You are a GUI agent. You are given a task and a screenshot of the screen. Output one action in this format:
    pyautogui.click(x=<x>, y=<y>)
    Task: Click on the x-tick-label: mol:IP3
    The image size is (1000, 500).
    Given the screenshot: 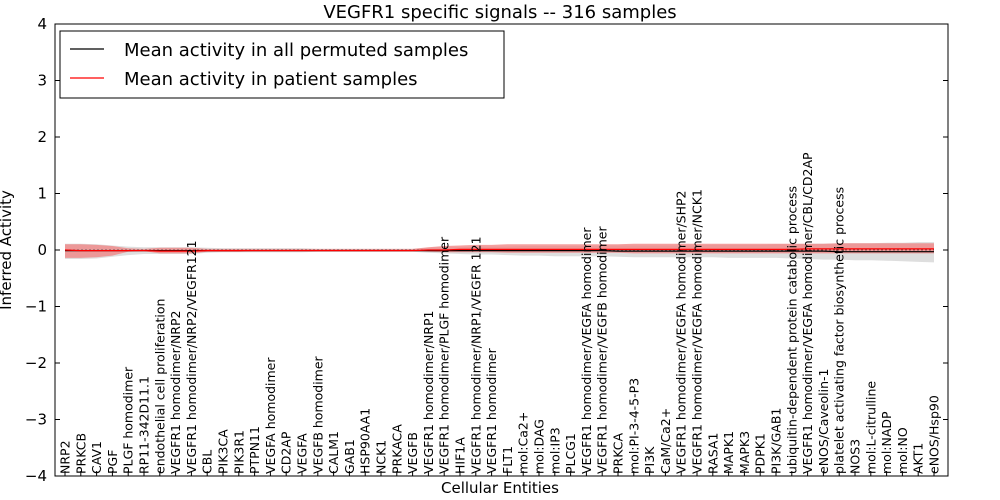 What is the action you would take?
    pyautogui.click(x=554, y=450)
    